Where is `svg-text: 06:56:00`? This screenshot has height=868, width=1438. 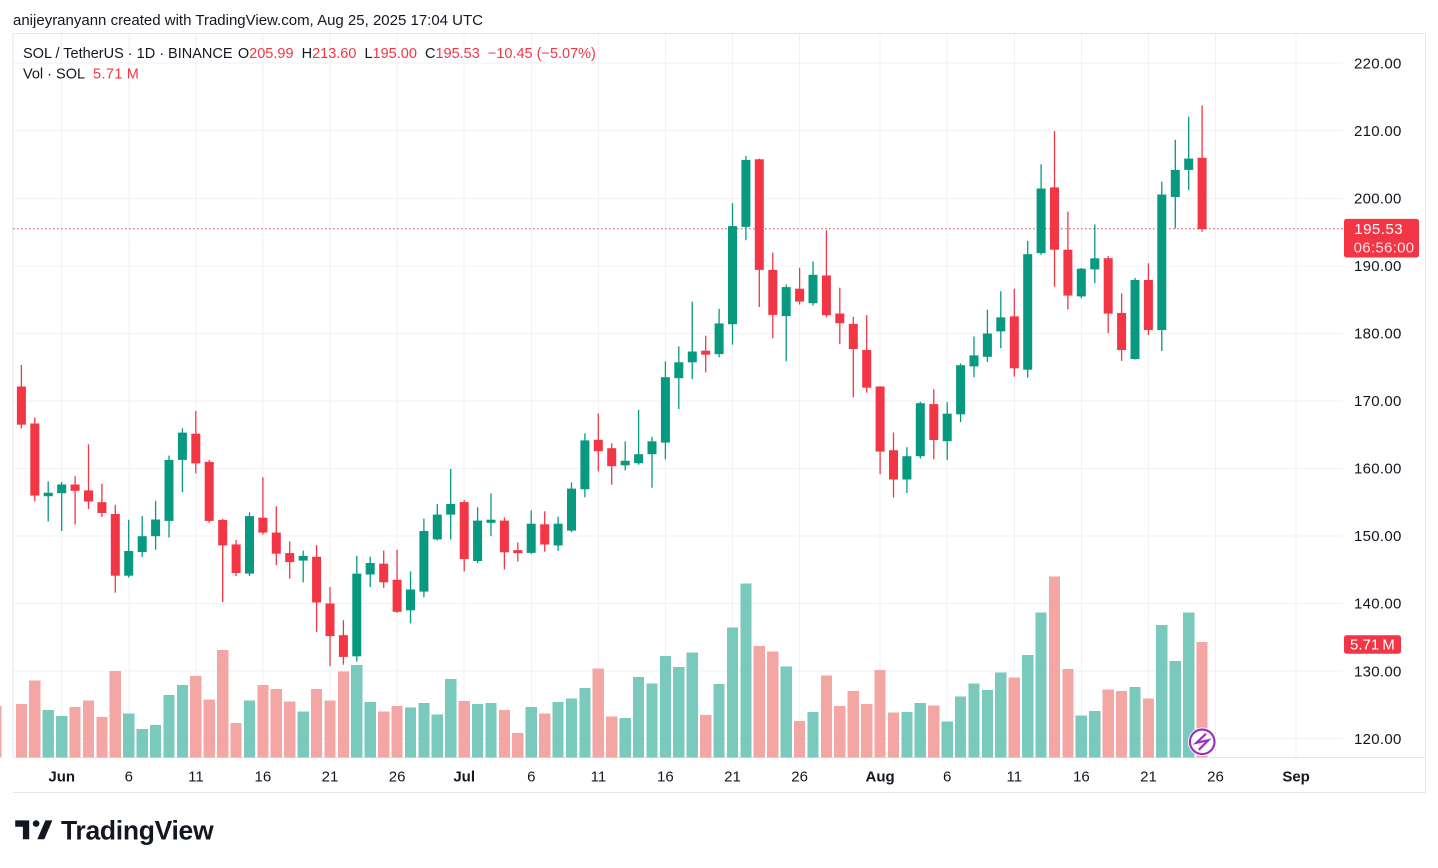
svg-text: 06:56:00 is located at coordinates (1384, 248).